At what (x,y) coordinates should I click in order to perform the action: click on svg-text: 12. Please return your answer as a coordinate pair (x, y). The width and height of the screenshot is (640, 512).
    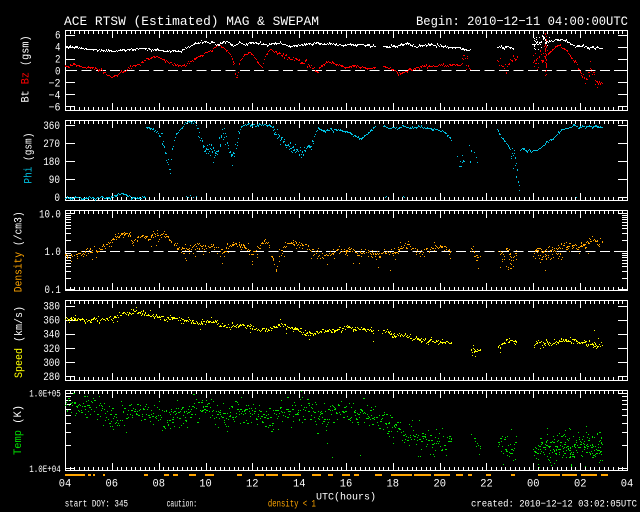
    Looking at the image, I should click on (252, 485).